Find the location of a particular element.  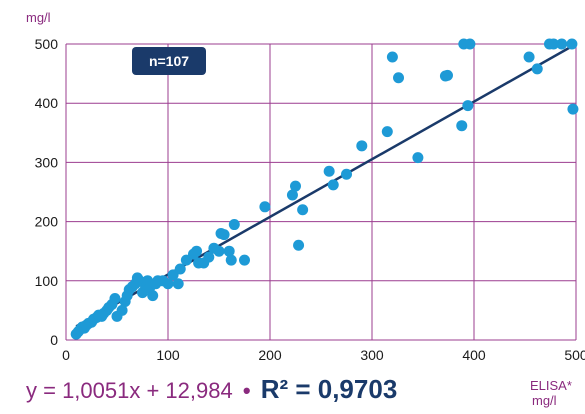

x-tick-label: 0 is located at coordinates (66, 355).